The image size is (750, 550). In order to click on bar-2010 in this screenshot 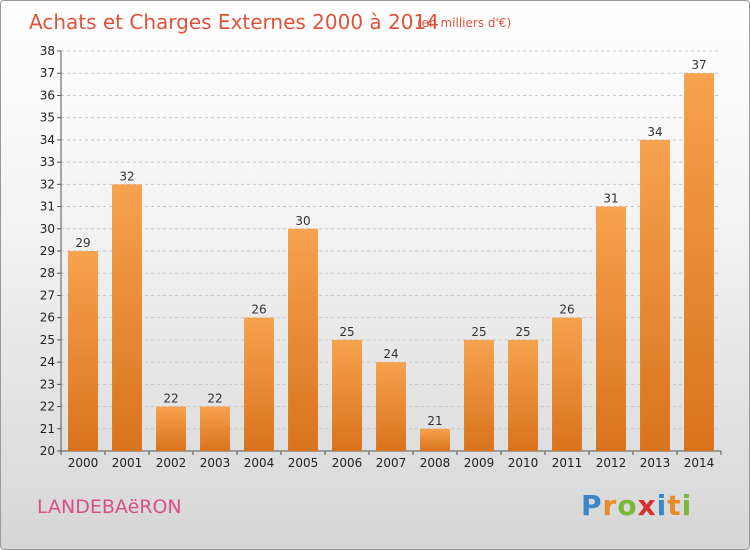, I will do `click(523, 395)`.